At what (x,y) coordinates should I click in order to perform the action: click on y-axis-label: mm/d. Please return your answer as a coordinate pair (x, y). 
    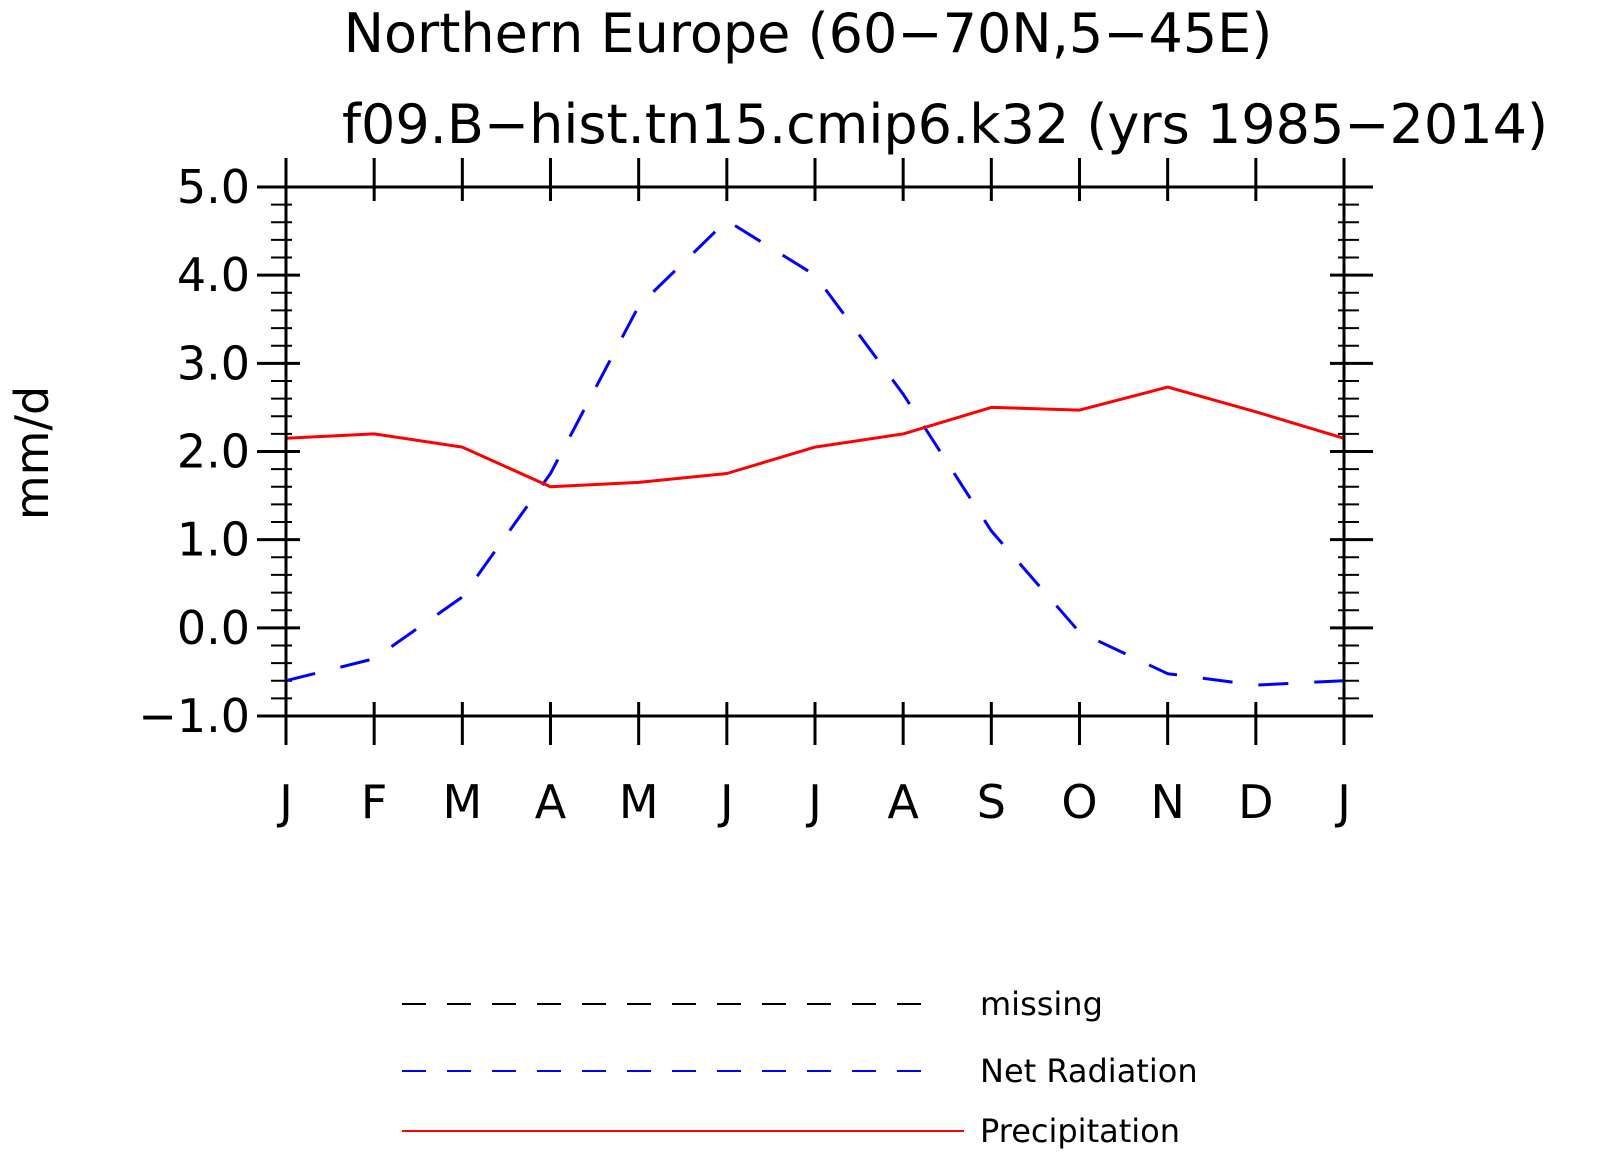
    Looking at the image, I should click on (32, 453).